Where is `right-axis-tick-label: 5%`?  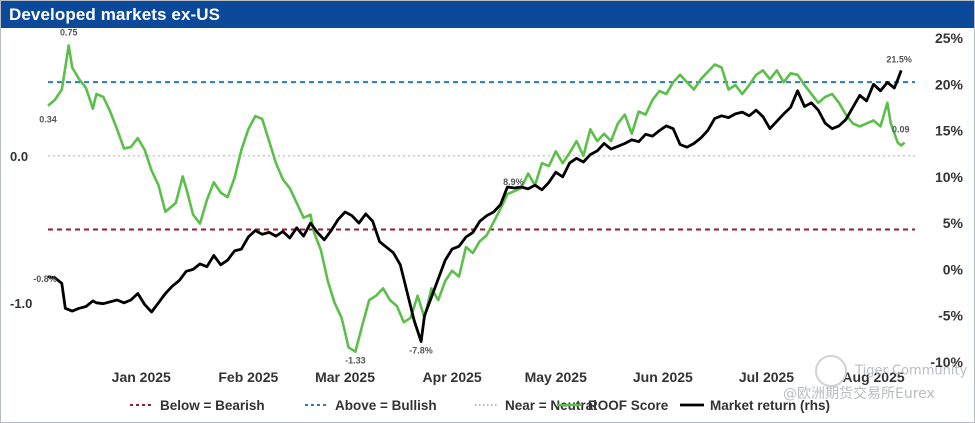
right-axis-tick-label: 5% is located at coordinates (953, 223).